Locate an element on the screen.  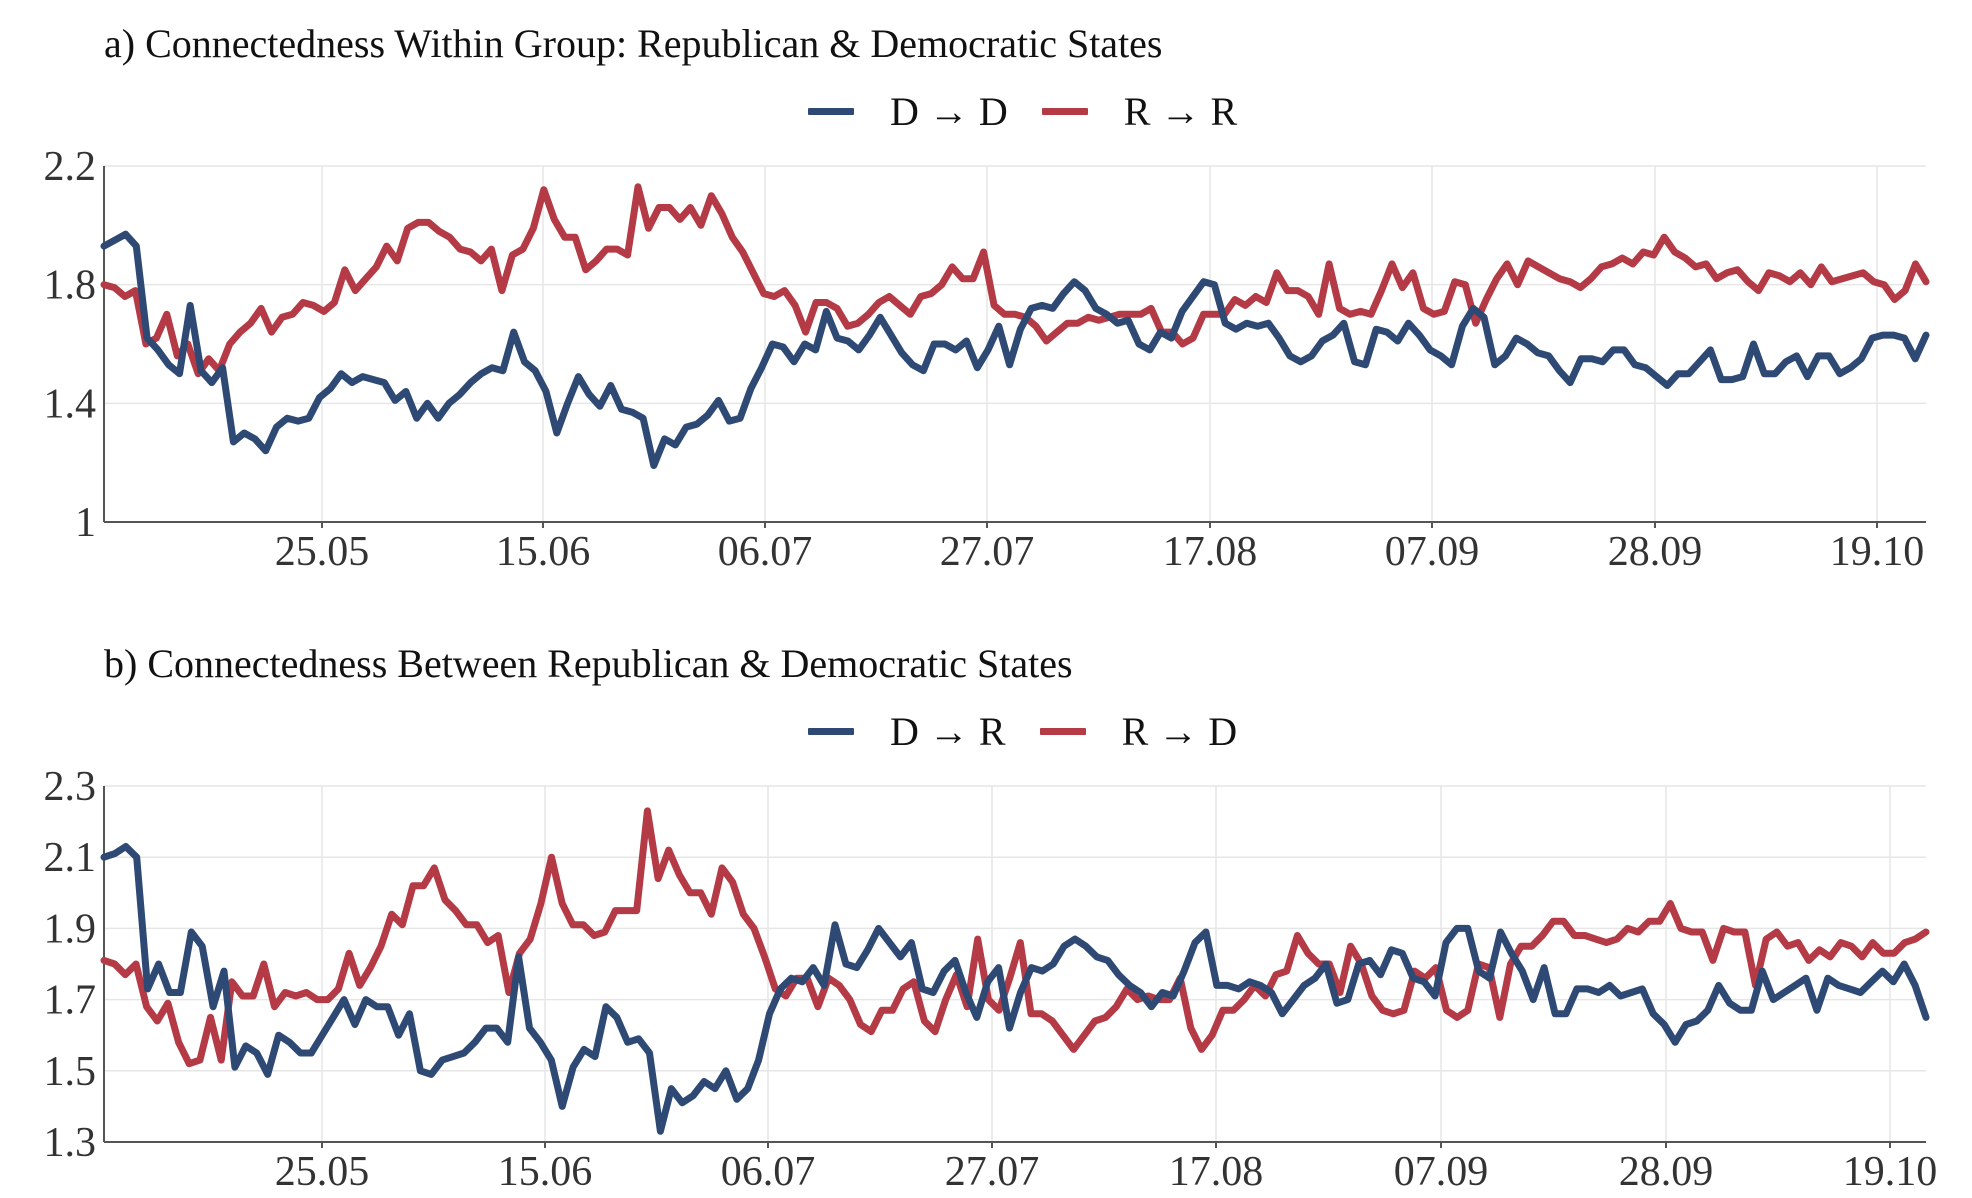
legend-label-r-to-d: R → D is located at coordinates (1179, 731).